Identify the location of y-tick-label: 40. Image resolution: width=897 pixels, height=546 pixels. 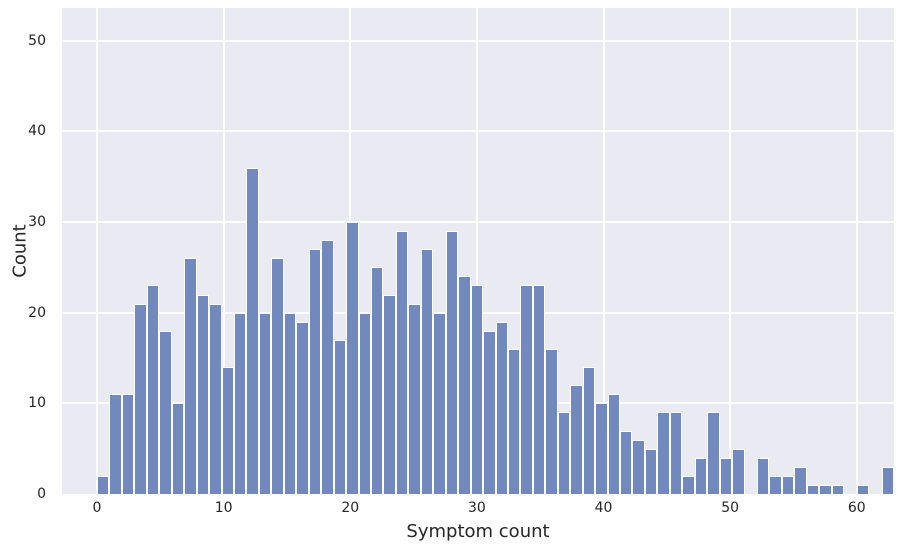
(37, 131).